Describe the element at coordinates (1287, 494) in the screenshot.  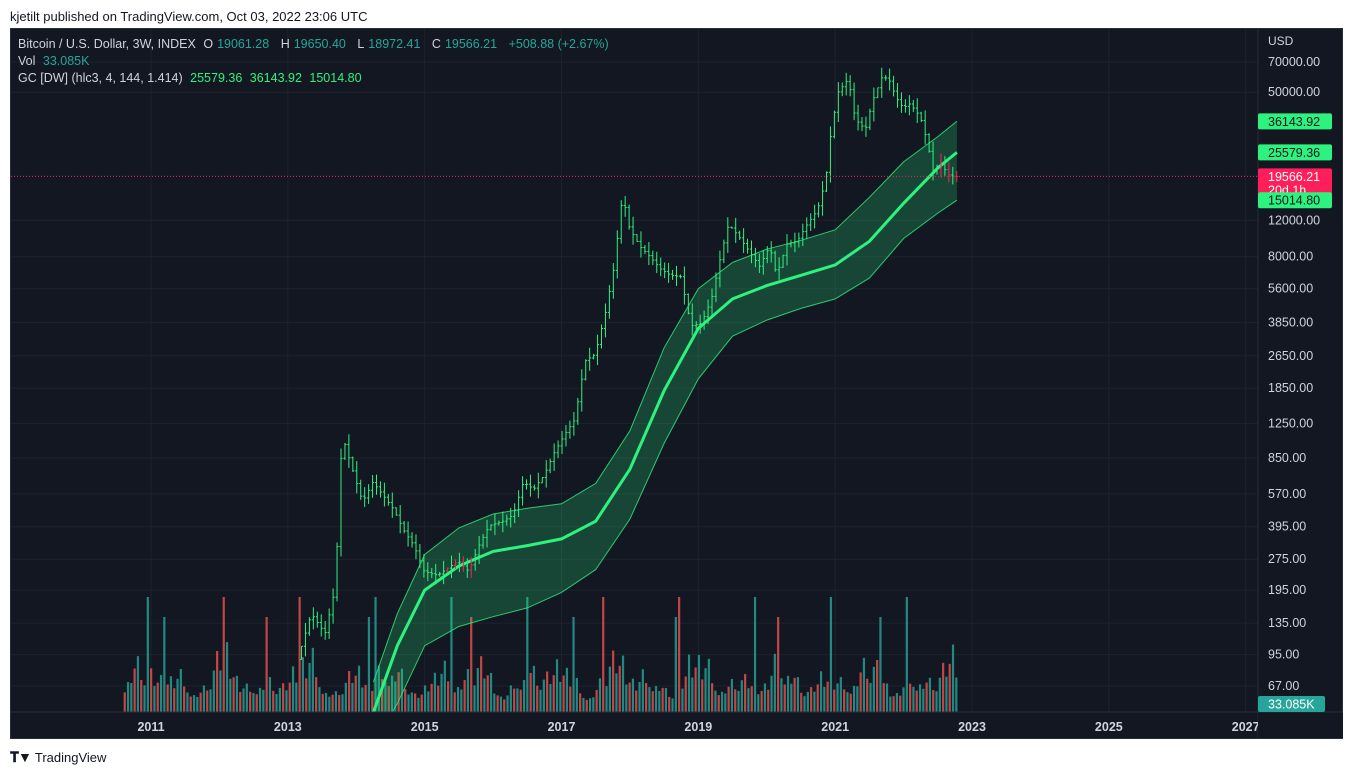
I see `y-tick-label: 570.00` at that location.